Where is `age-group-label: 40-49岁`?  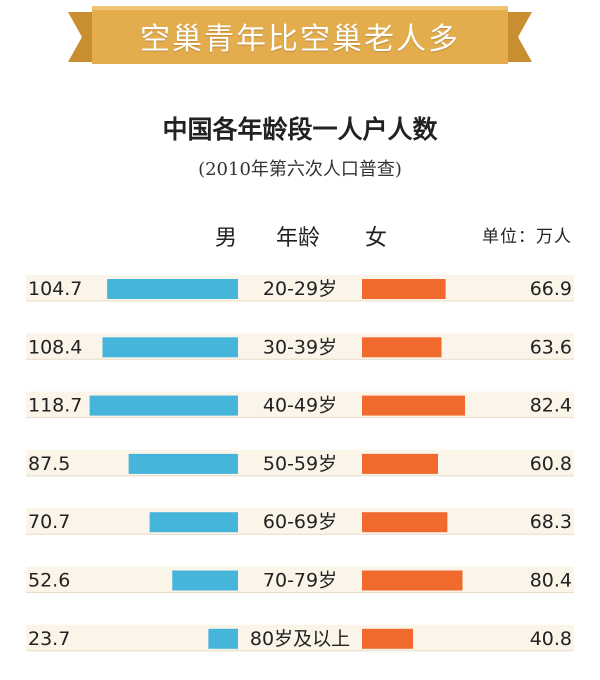
age-group-label: 40-49岁 is located at coordinates (300, 406).